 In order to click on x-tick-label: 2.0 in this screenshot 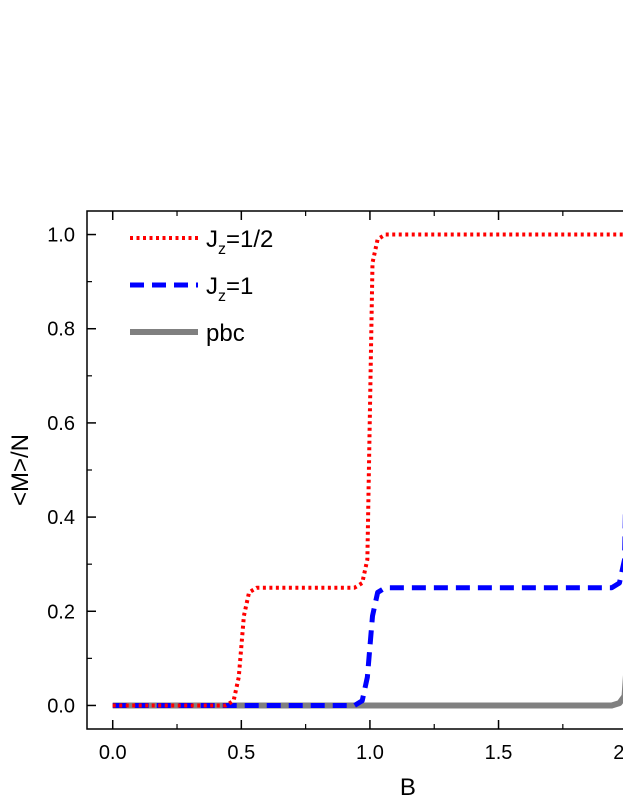, I will do `click(618, 753)`.